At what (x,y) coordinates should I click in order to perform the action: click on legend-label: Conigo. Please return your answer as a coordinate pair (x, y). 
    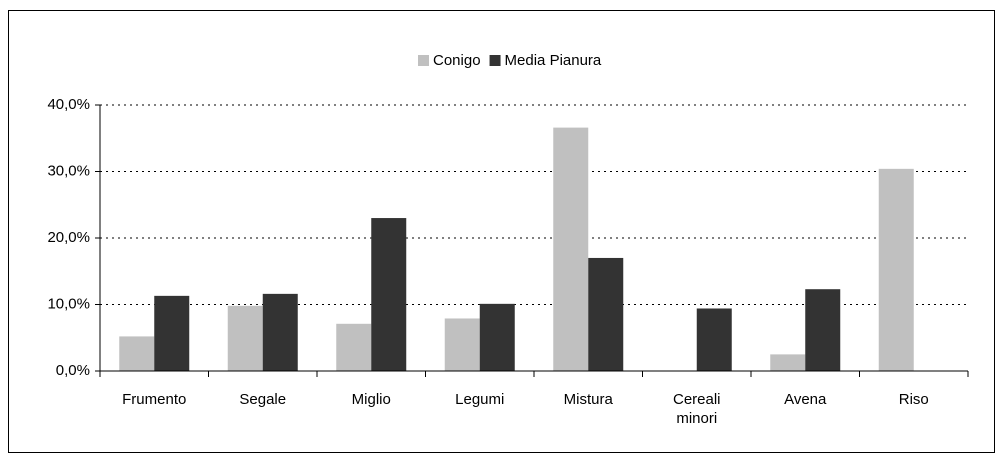
    Looking at the image, I should click on (457, 60).